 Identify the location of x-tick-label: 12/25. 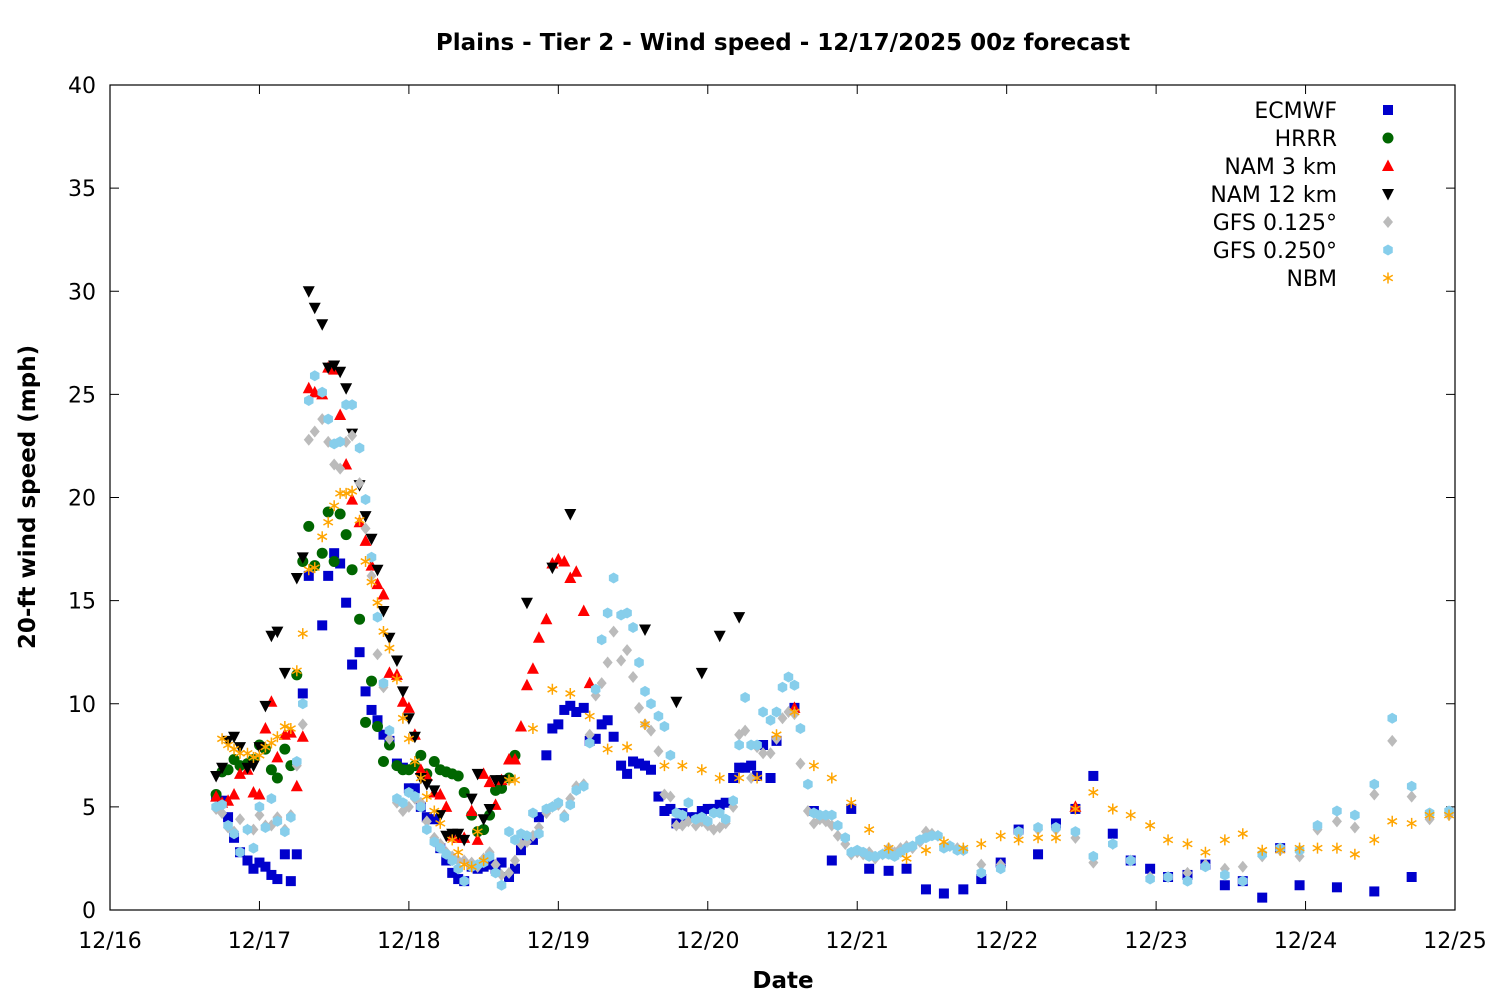
(1454, 941).